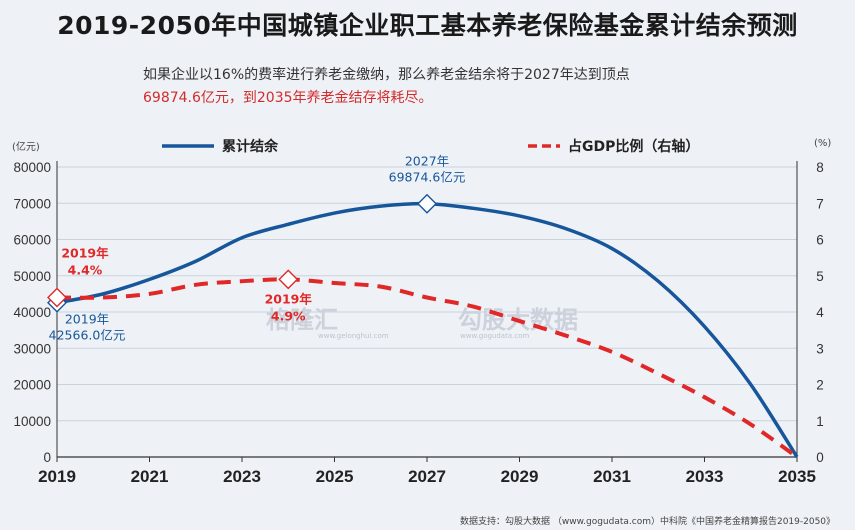 This screenshot has height=530, width=855. Describe the element at coordinates (386, 75) in the screenshot. I see `chart-subtitle-line1: 如果企业以16%的费率进行养老金缴纳，那么养老金结余将于2027年达到顶点` at that location.